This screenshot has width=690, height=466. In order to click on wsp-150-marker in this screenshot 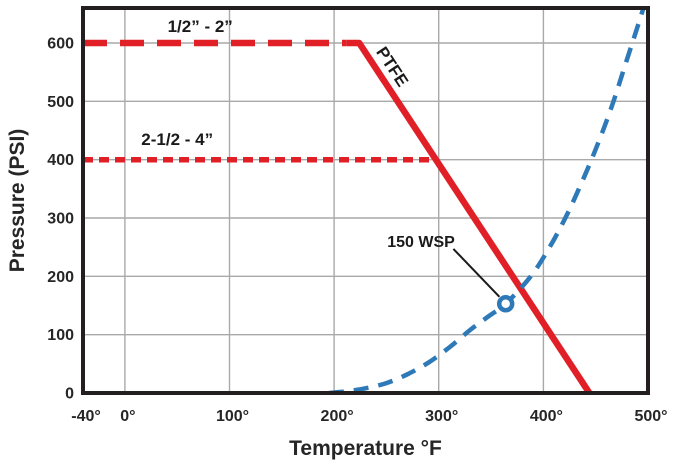, I will do `click(505, 304)`.